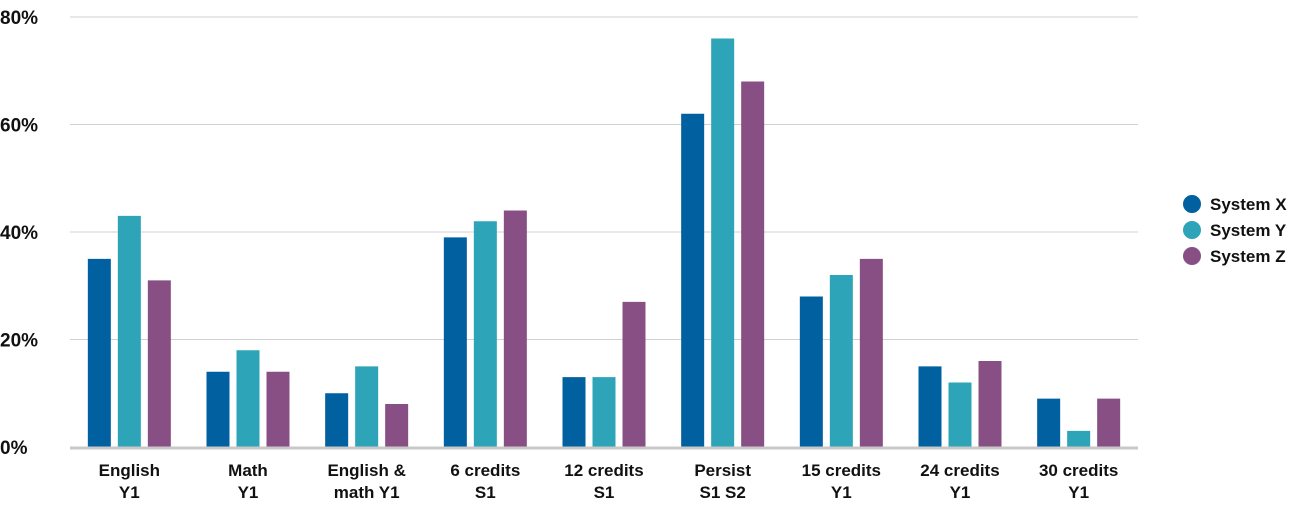 The height and width of the screenshot is (508, 1313). I want to click on x-tick-label: English Y1, so click(129, 481).